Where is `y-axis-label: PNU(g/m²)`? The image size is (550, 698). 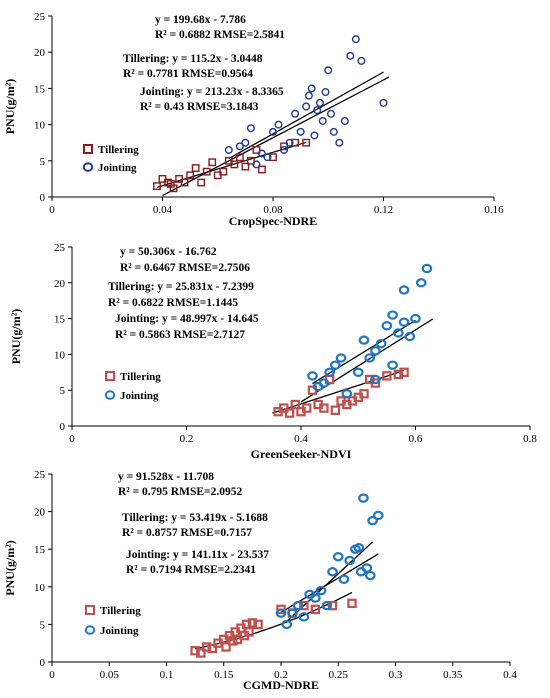 y-axis-label: PNU(g/m²) is located at coordinates (10, 107).